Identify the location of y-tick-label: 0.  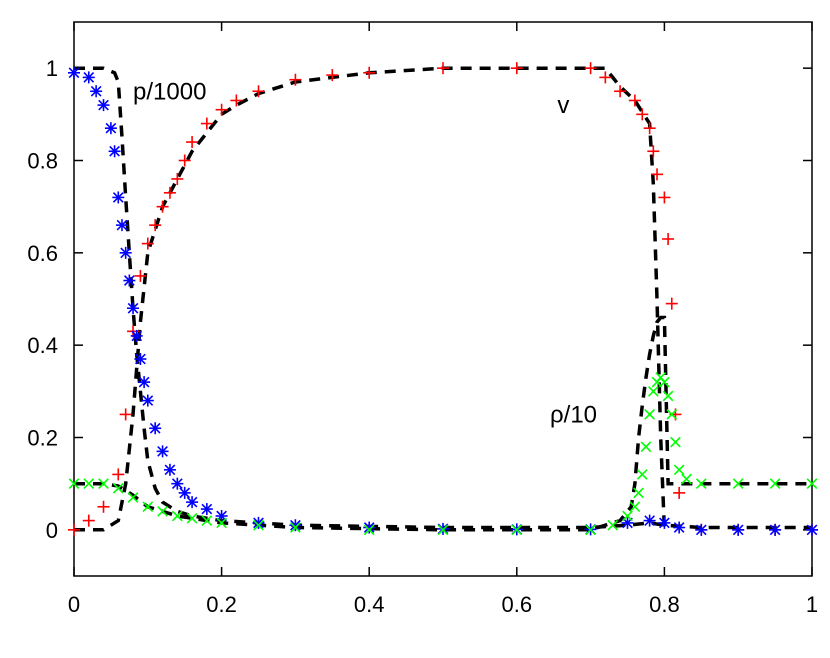
(52, 530).